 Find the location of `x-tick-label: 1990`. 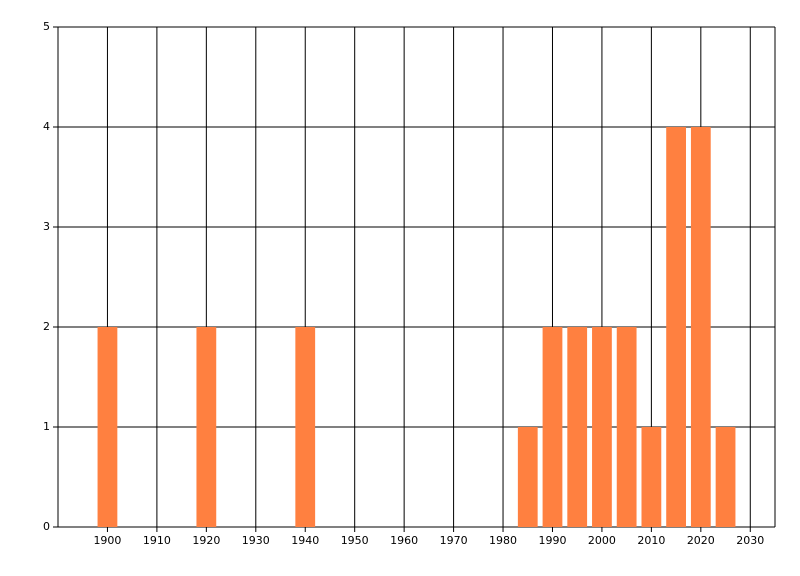

x-tick-label: 1990 is located at coordinates (552, 540).